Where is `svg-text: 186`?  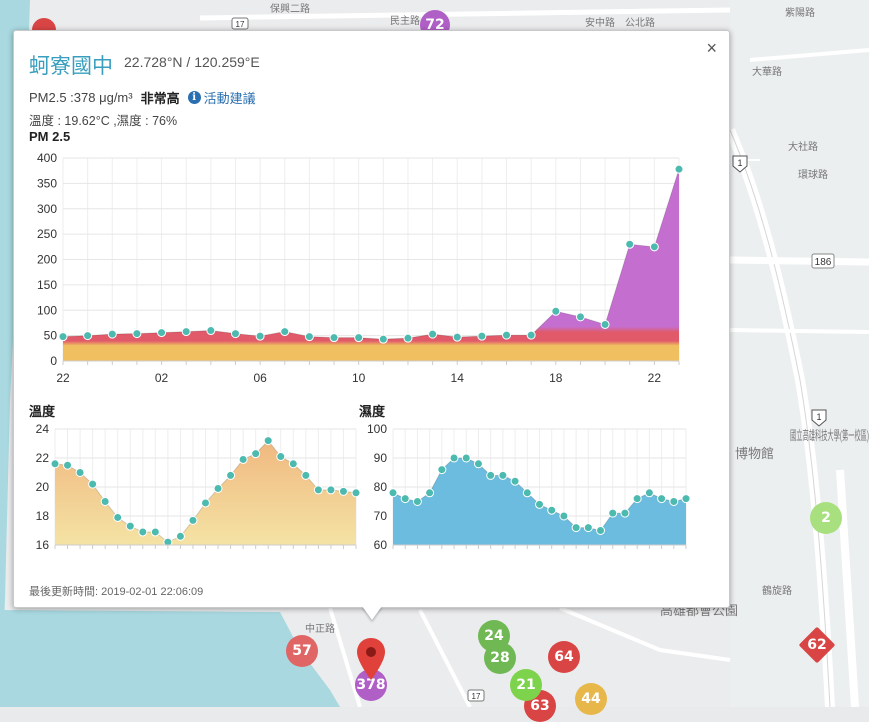 svg-text: 186 is located at coordinates (823, 262).